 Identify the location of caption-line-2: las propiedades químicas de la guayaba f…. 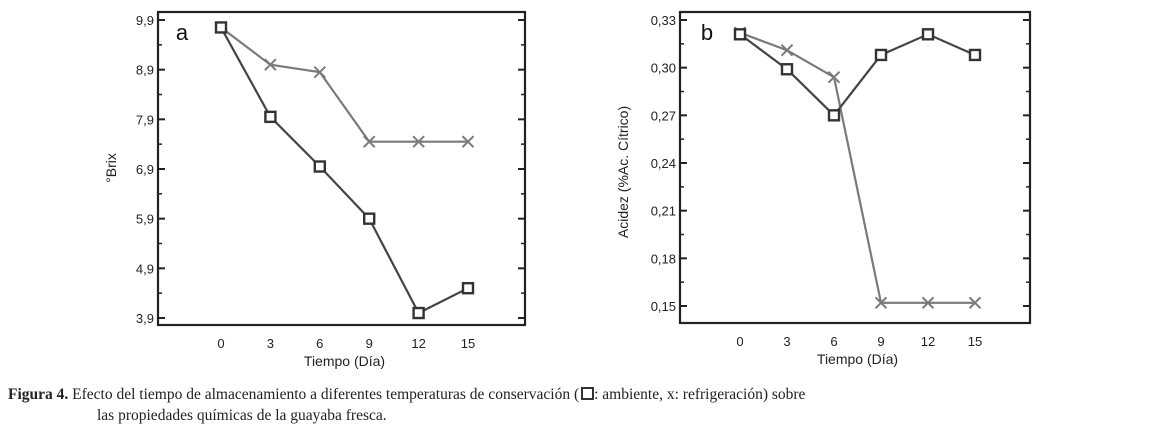
(242, 415).